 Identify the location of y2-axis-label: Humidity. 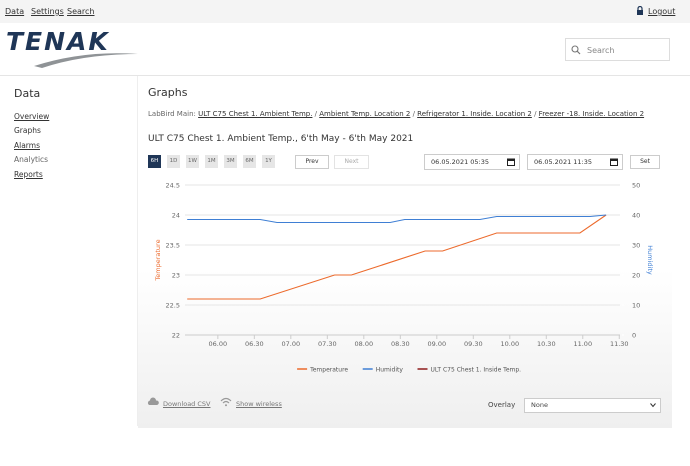
(650, 260).